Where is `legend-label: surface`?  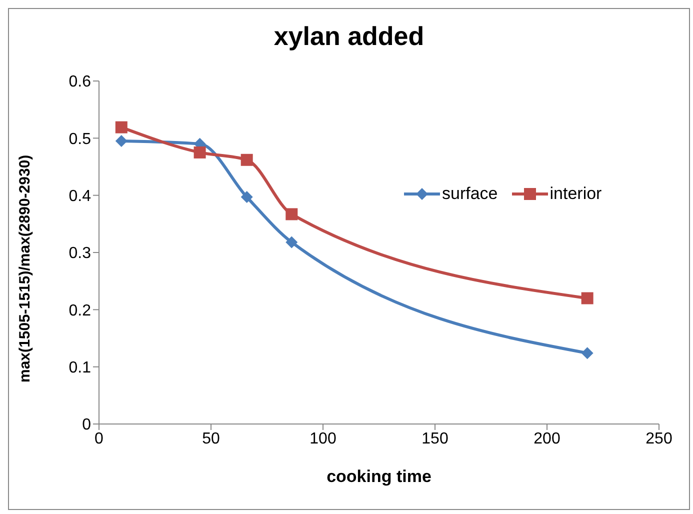 legend-label: surface is located at coordinates (470, 194).